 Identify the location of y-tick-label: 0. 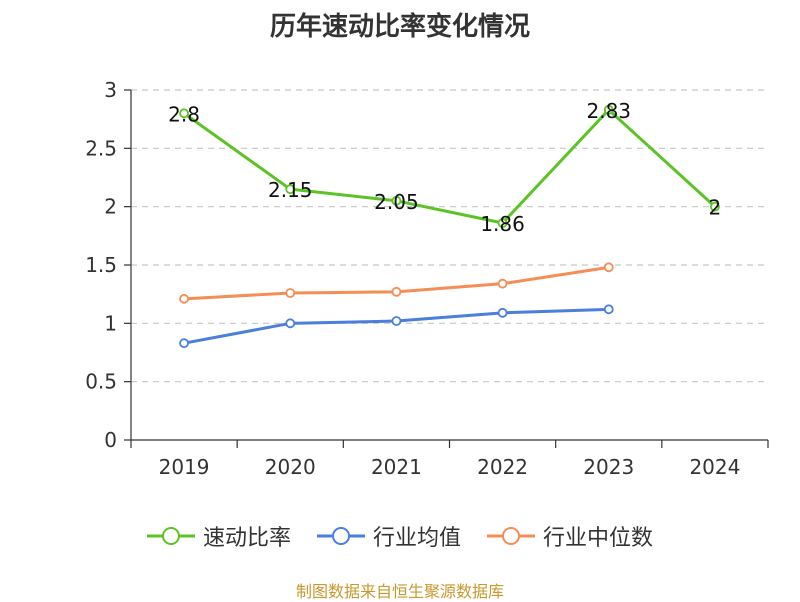
(110, 440).